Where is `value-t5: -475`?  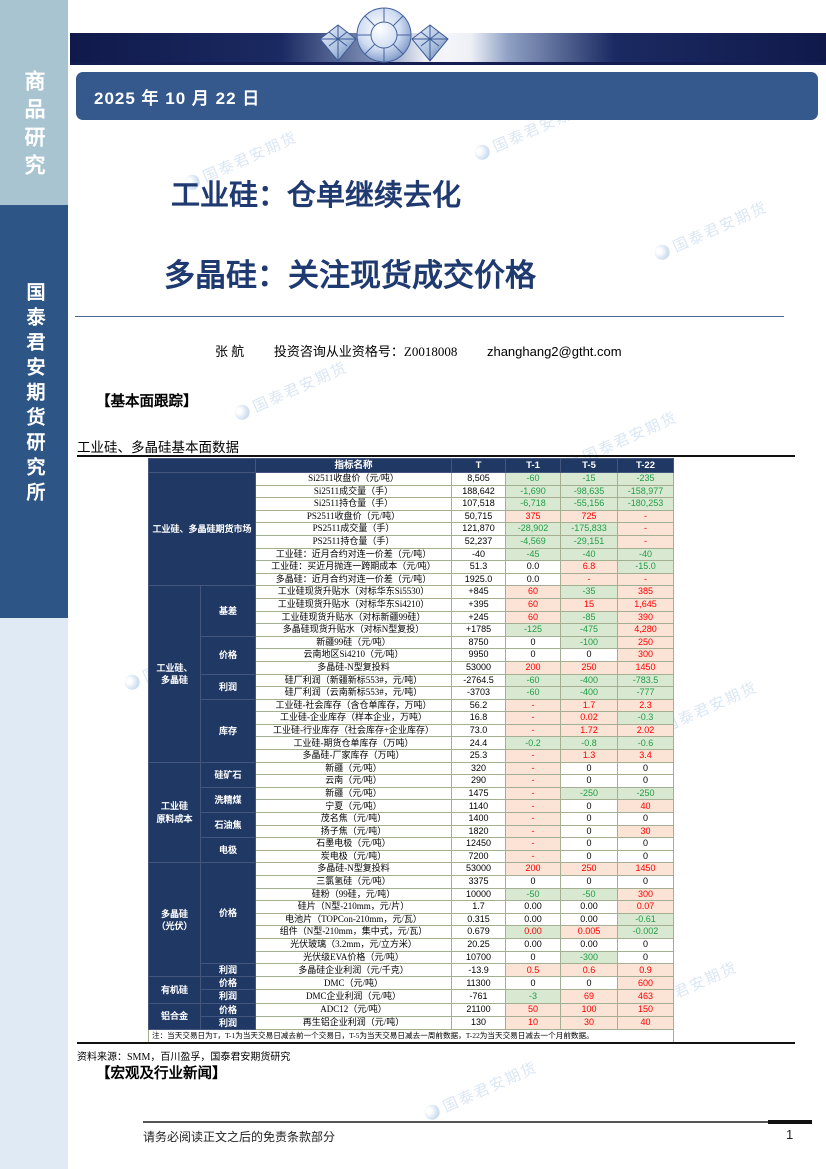 value-t5: -475 is located at coordinates (589, 630).